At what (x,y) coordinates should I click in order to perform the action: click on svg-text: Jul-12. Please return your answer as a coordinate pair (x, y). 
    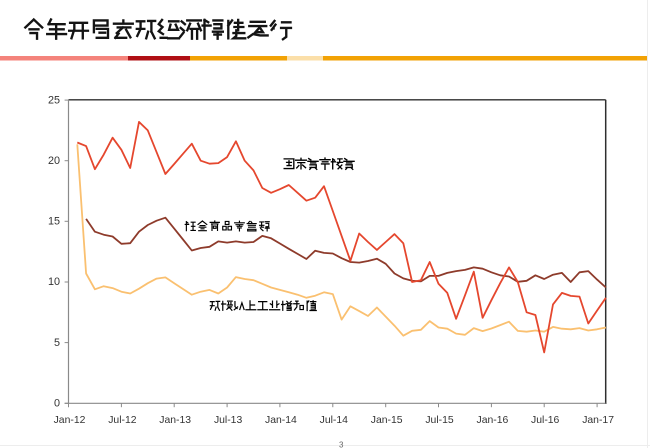
    Looking at the image, I should click on (122, 420).